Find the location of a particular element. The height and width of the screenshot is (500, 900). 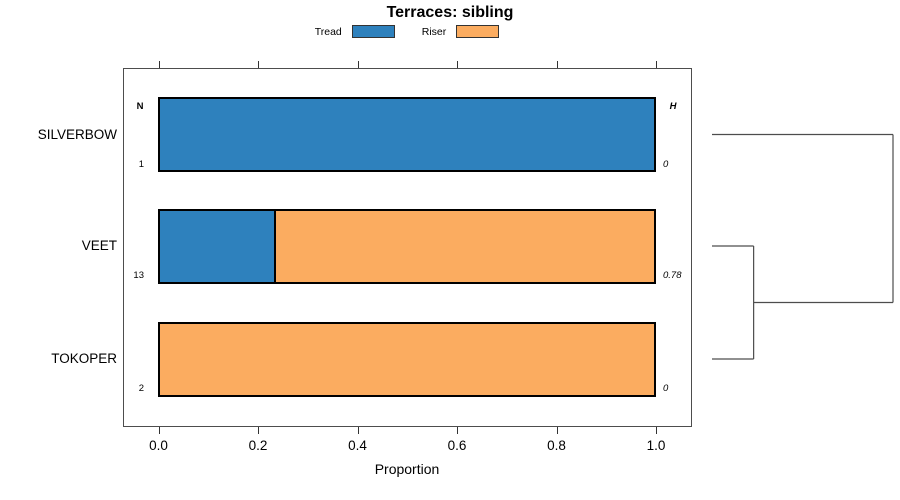

x-axis-tick-label: 1.0 is located at coordinates (656, 445).